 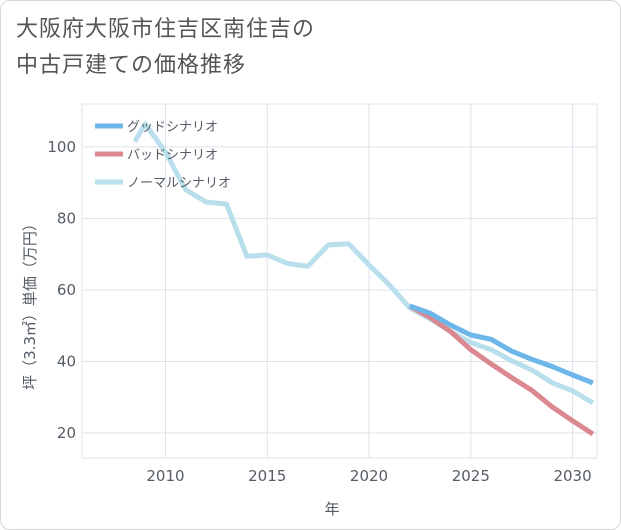 I want to click on series-line-bad, so click(x=501, y=370).